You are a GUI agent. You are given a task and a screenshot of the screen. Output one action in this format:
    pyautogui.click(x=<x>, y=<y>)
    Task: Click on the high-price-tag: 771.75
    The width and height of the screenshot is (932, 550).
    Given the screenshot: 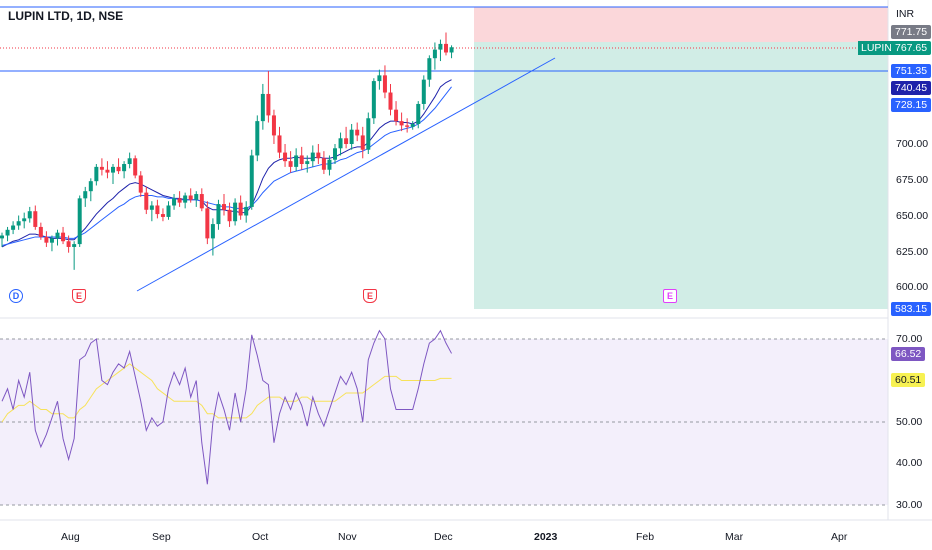 What is the action you would take?
    pyautogui.click(x=911, y=32)
    